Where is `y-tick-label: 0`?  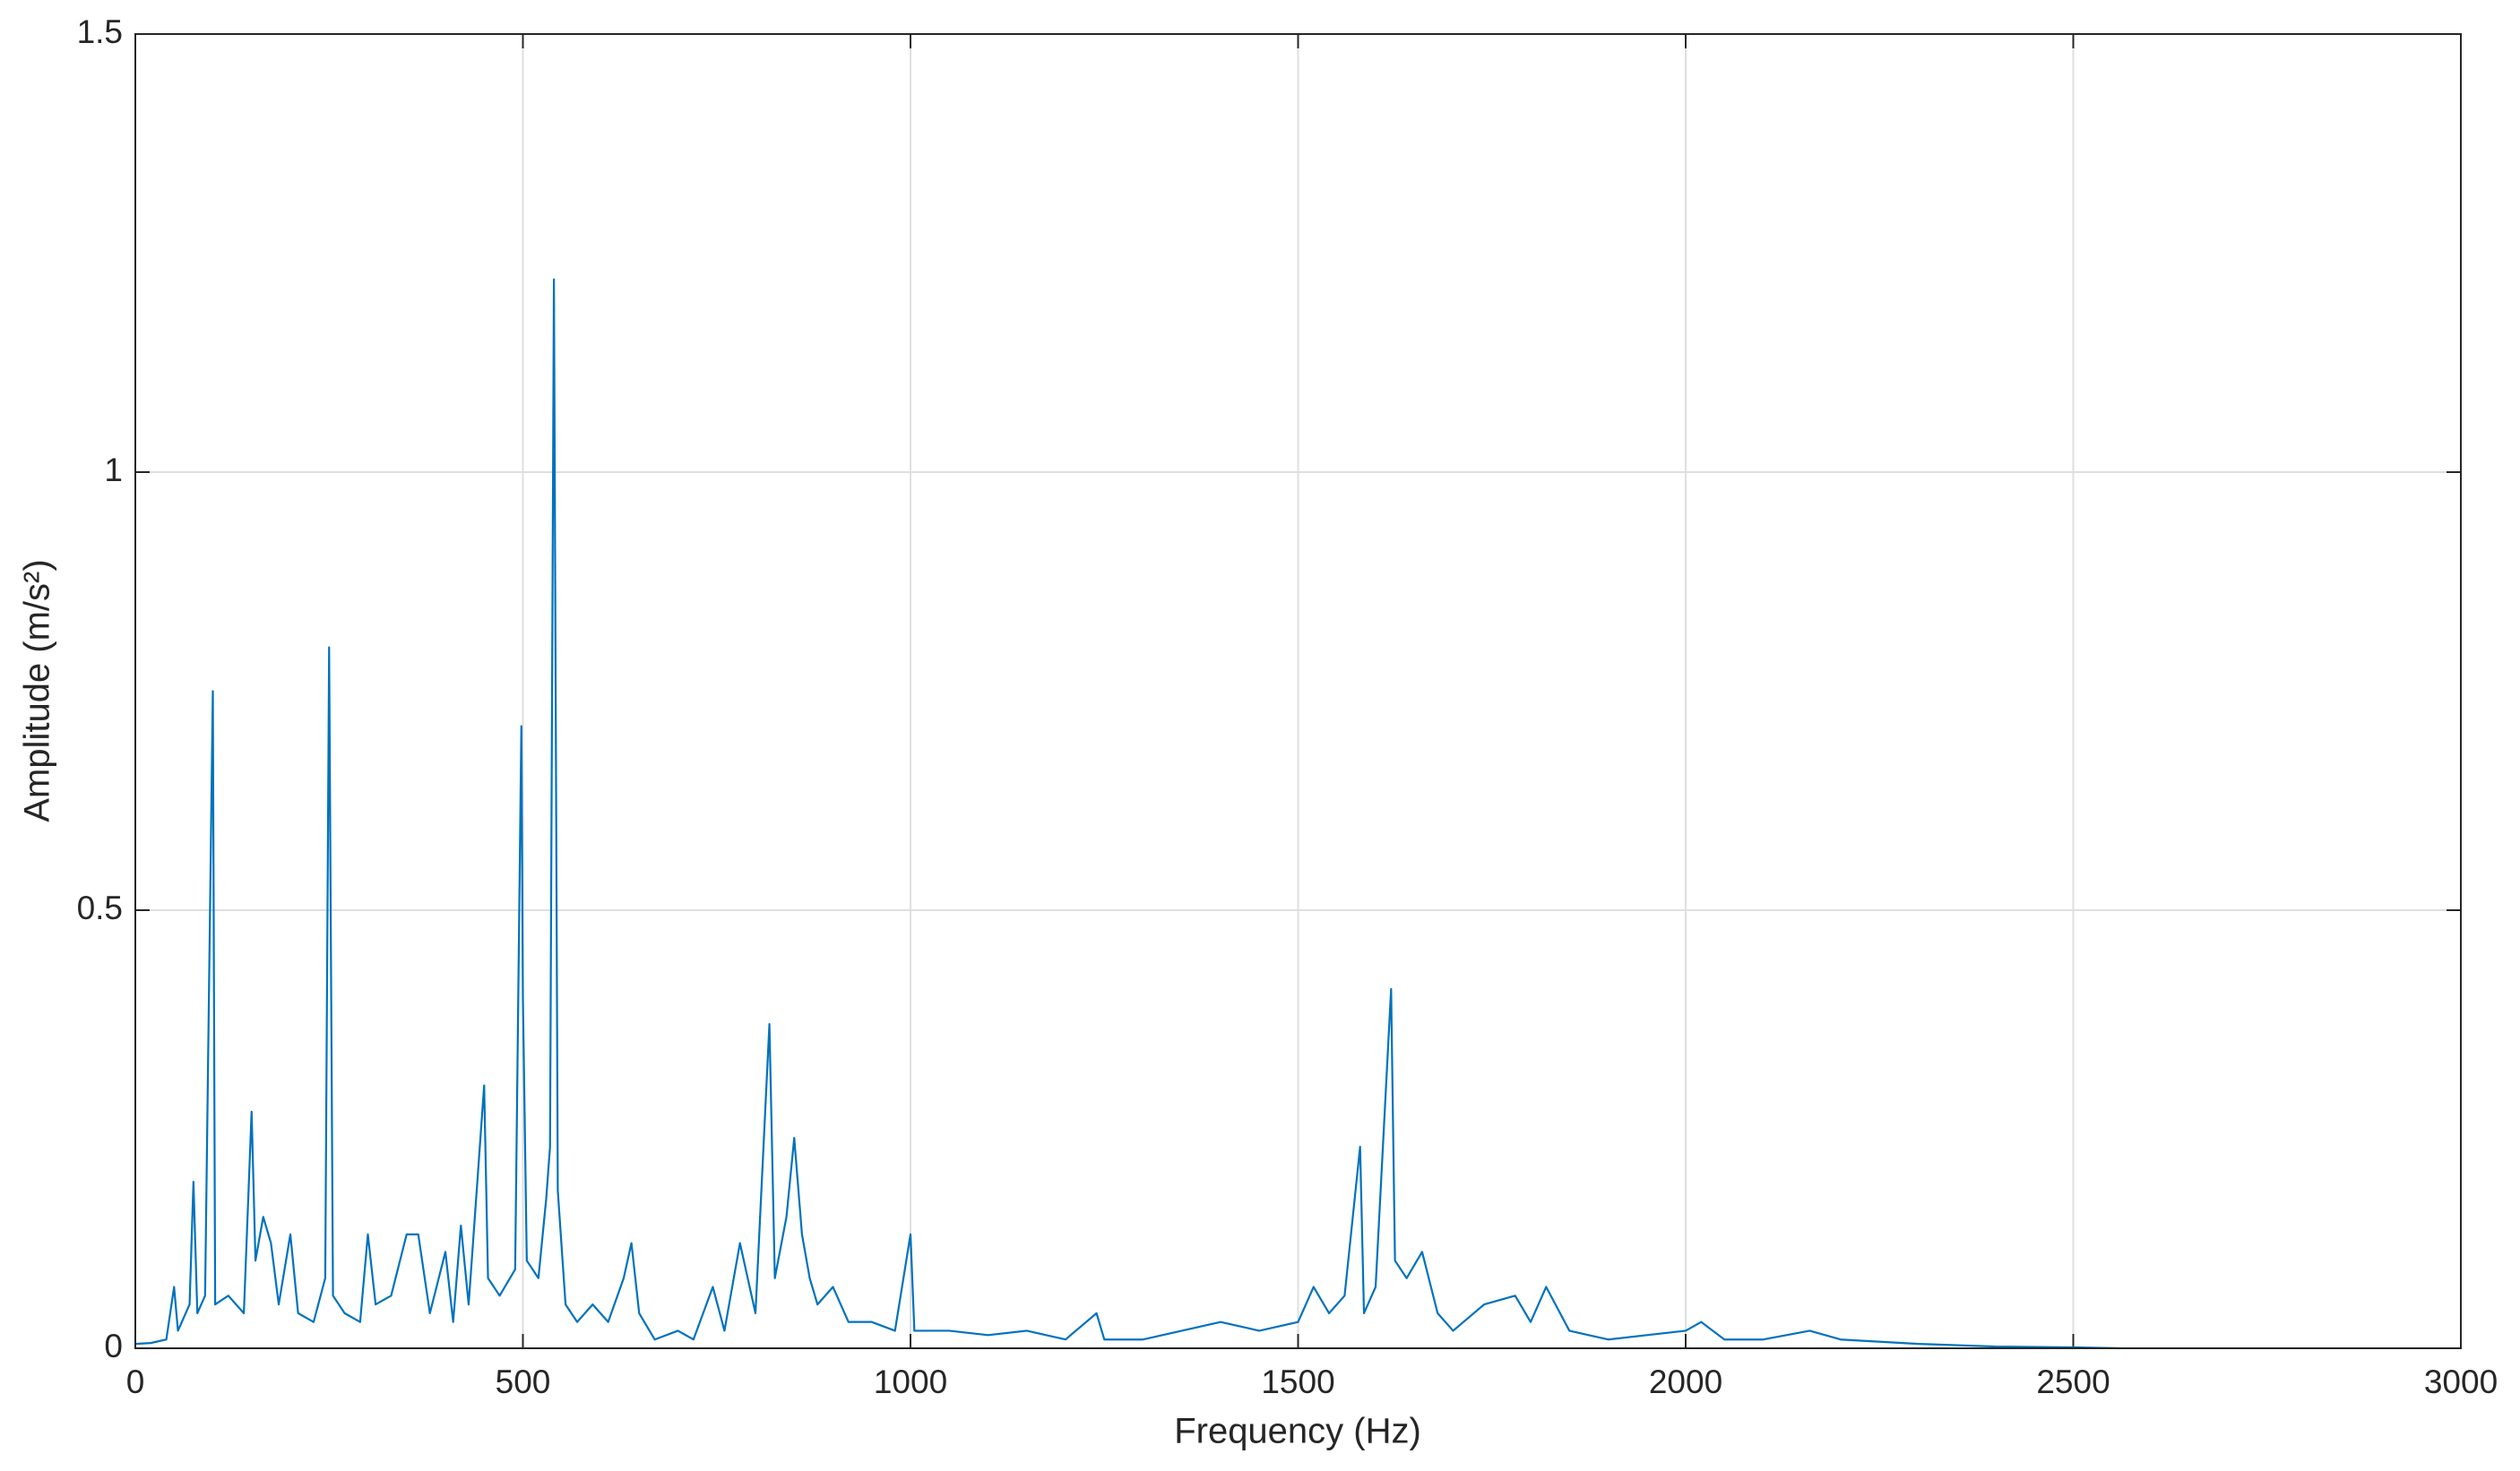
y-tick-label: 0 is located at coordinates (113, 1346).